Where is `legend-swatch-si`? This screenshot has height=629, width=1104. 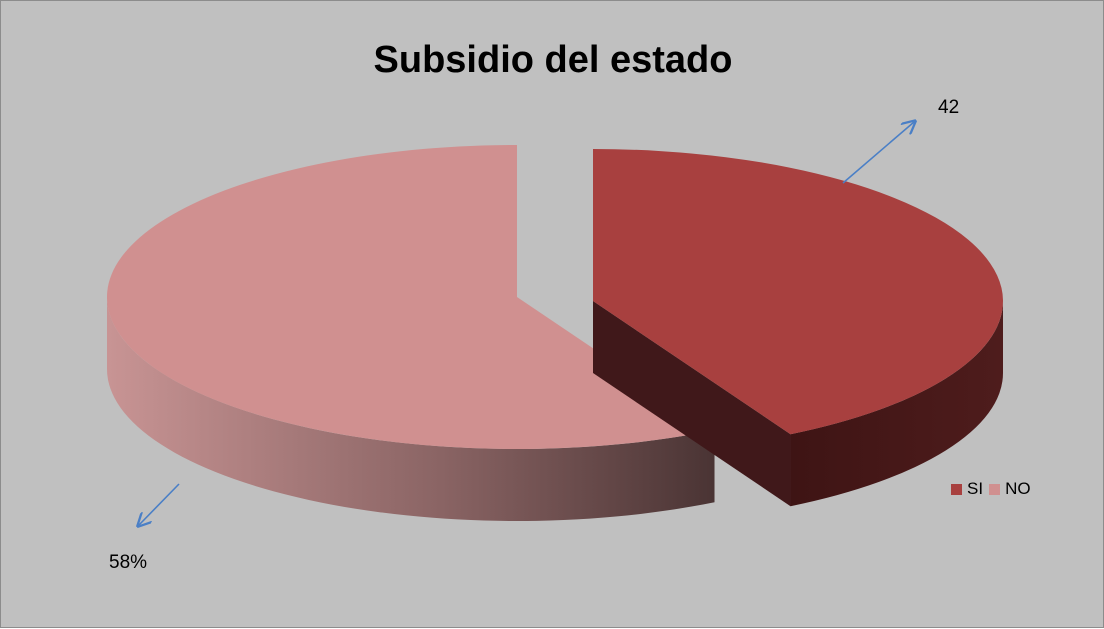
legend-swatch-si is located at coordinates (956, 489).